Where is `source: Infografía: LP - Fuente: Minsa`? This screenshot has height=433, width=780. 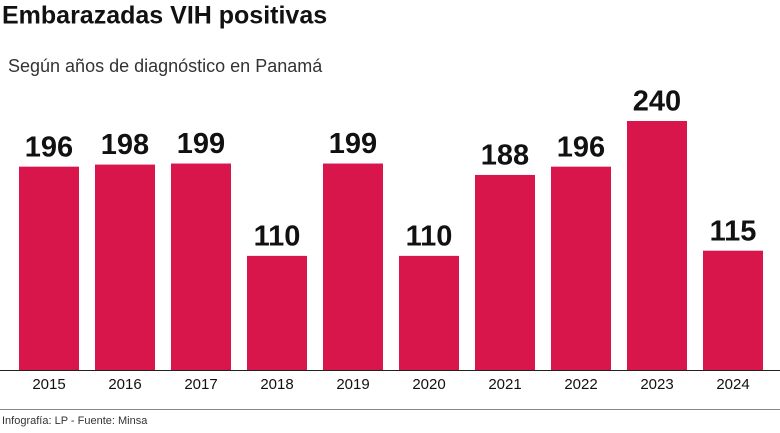 source: Infografía: LP - Fuente: Minsa is located at coordinates (75, 421).